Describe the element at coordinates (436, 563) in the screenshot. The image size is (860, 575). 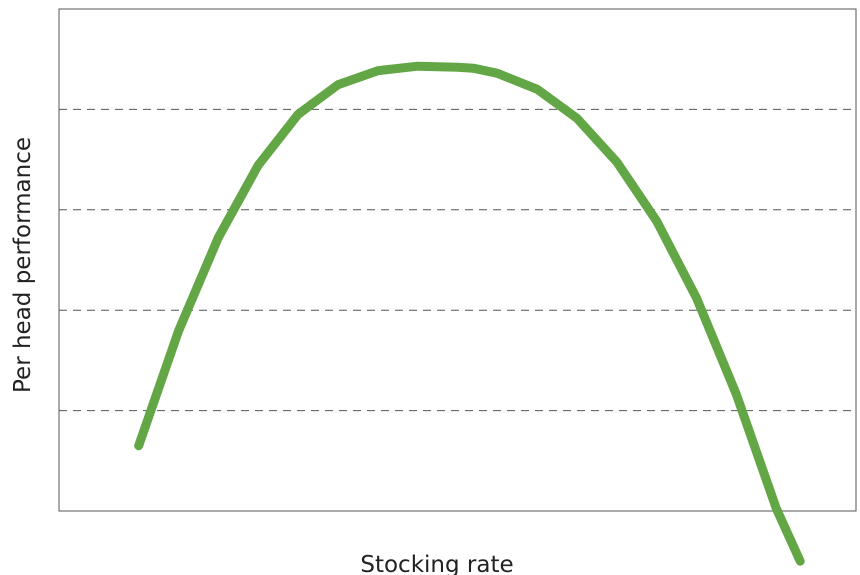
I see `x-axis-label: Stocking rate` at that location.